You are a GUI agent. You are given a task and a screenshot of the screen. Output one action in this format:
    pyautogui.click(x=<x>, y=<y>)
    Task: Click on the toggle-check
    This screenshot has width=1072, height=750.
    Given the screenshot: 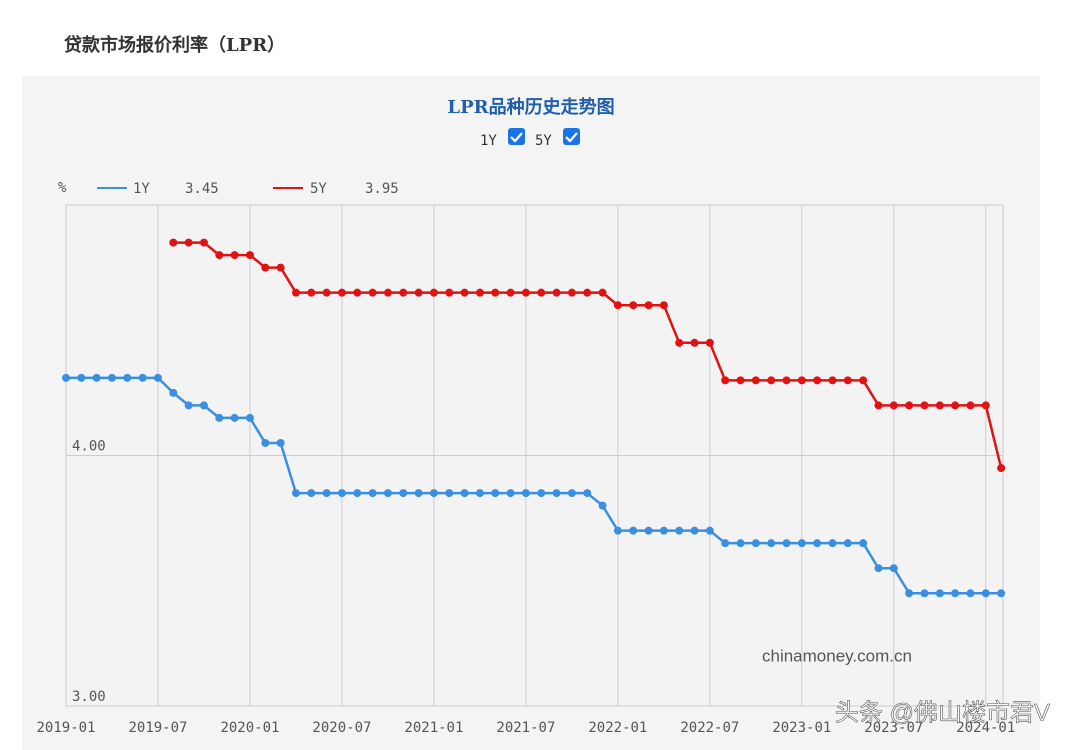 What is the action you would take?
    pyautogui.click(x=516, y=137)
    